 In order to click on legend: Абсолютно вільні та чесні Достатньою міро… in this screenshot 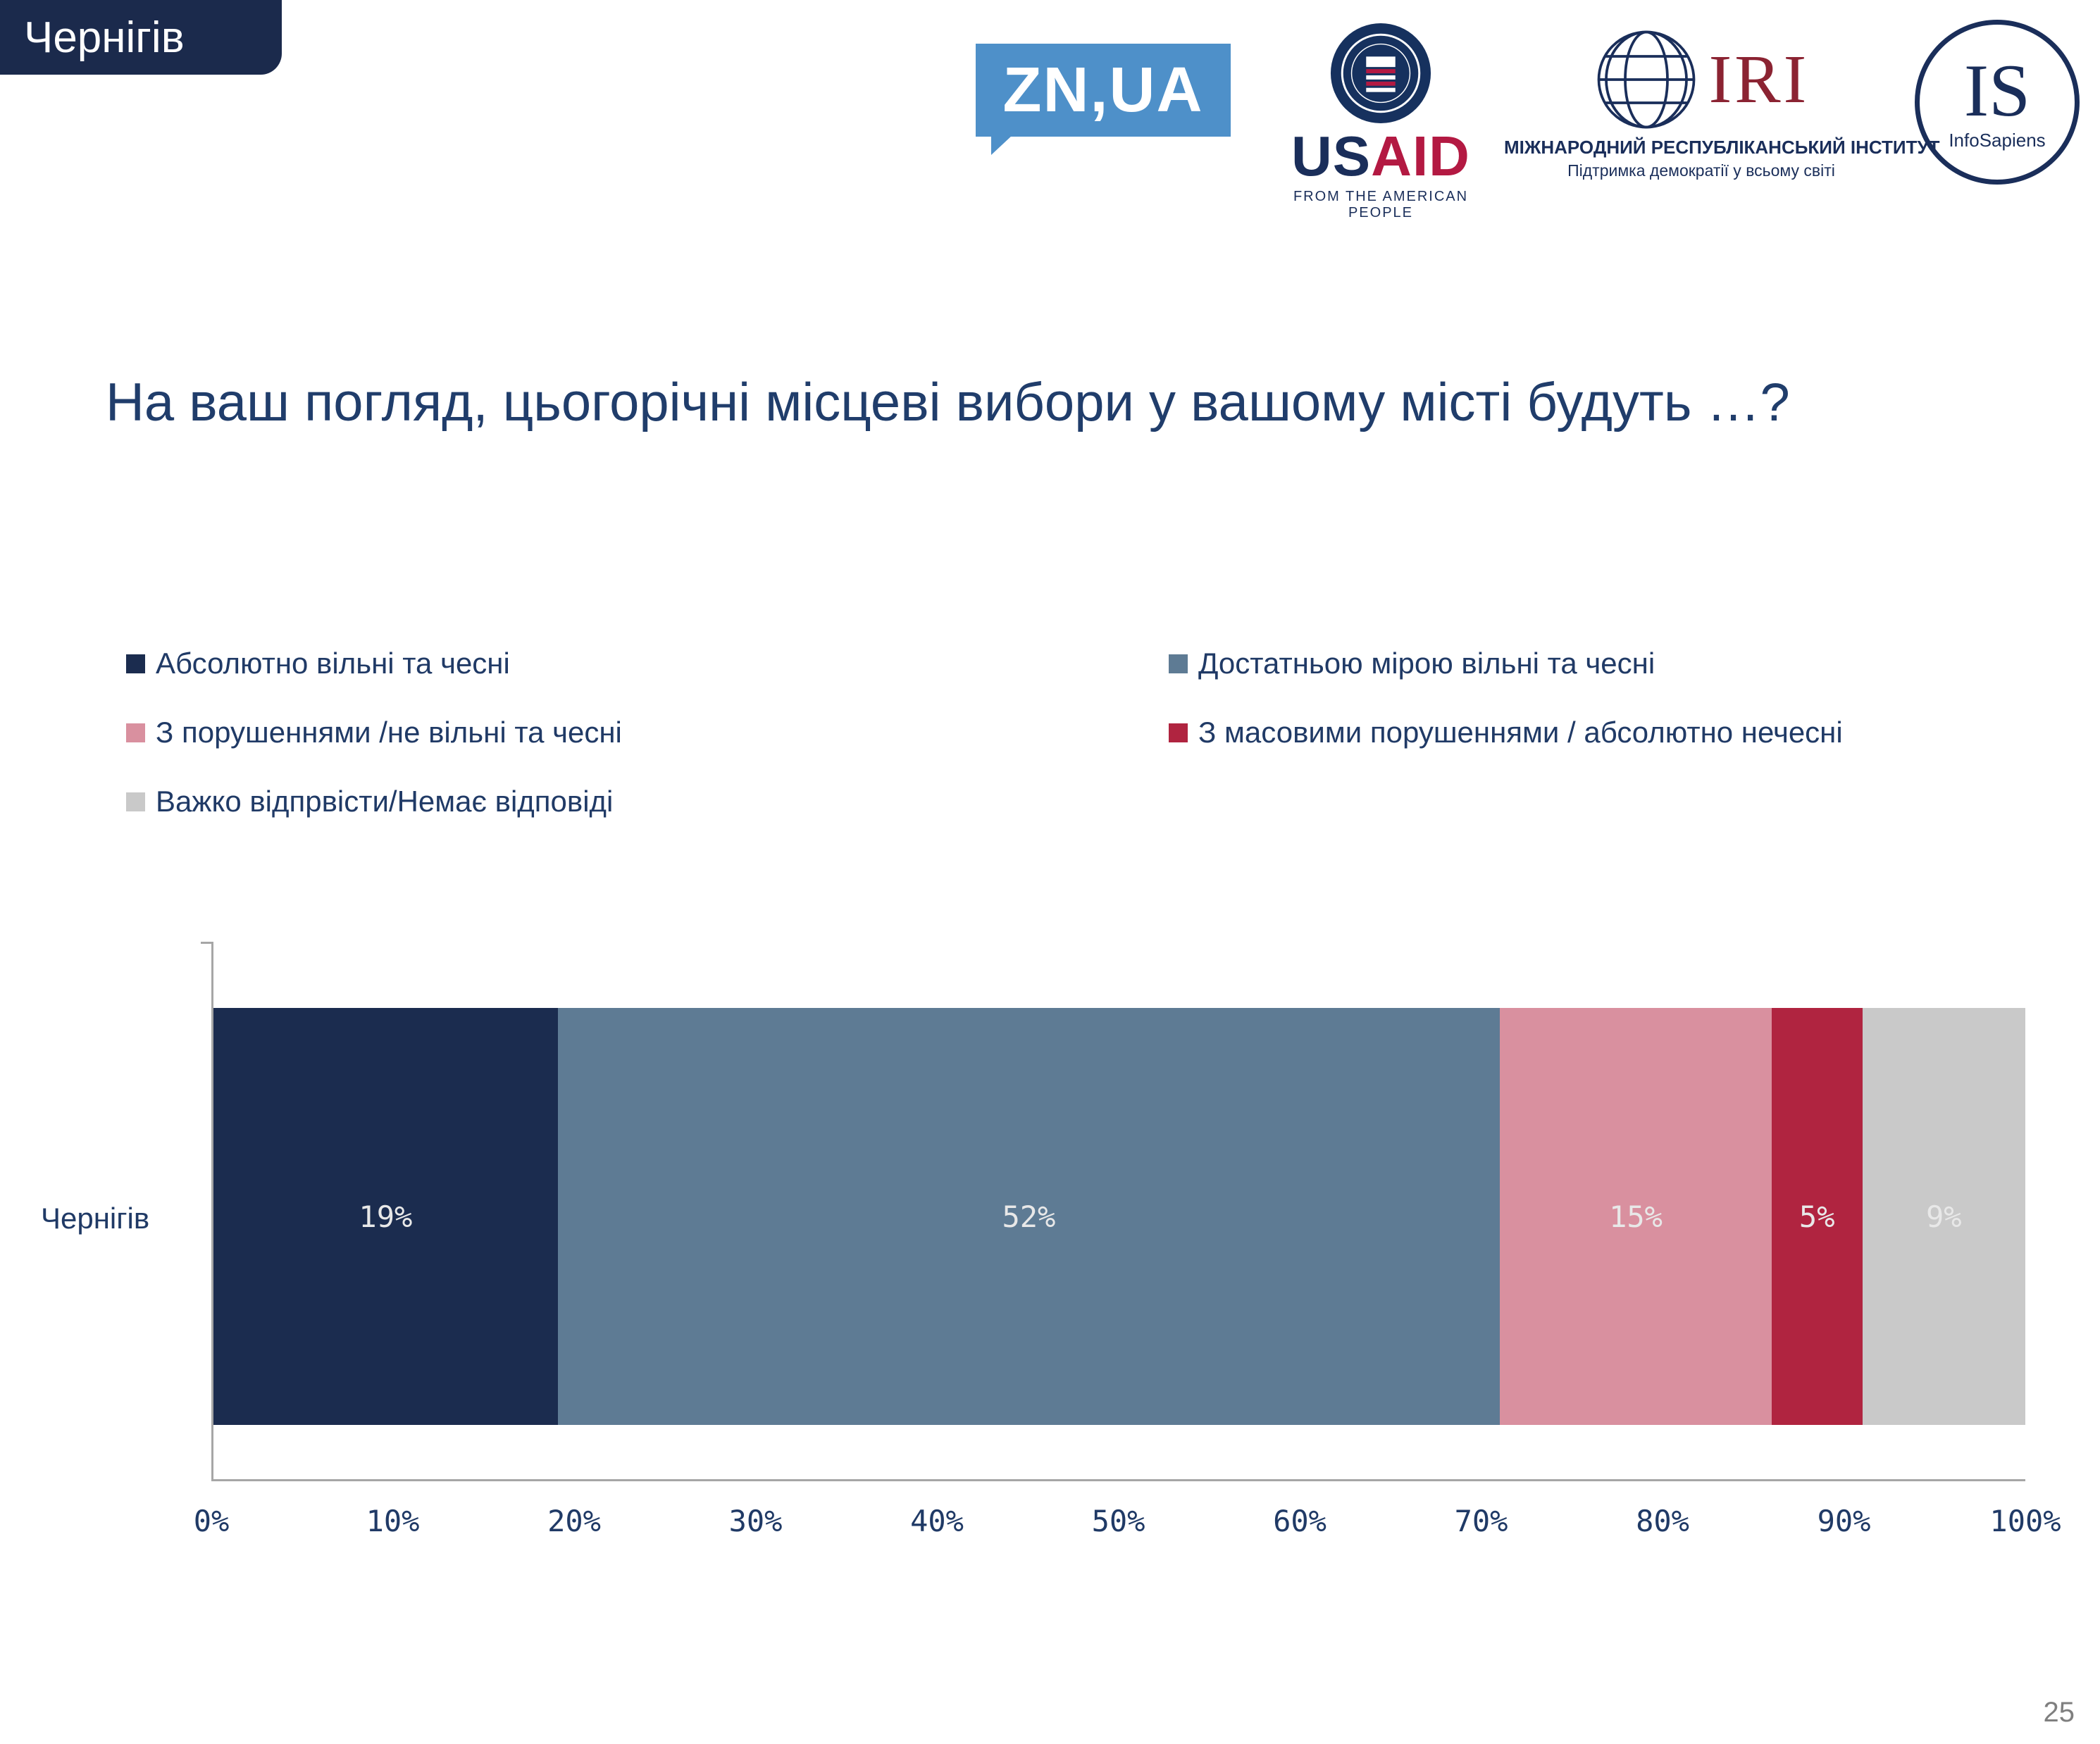, I will do `click(1056, 732)`.